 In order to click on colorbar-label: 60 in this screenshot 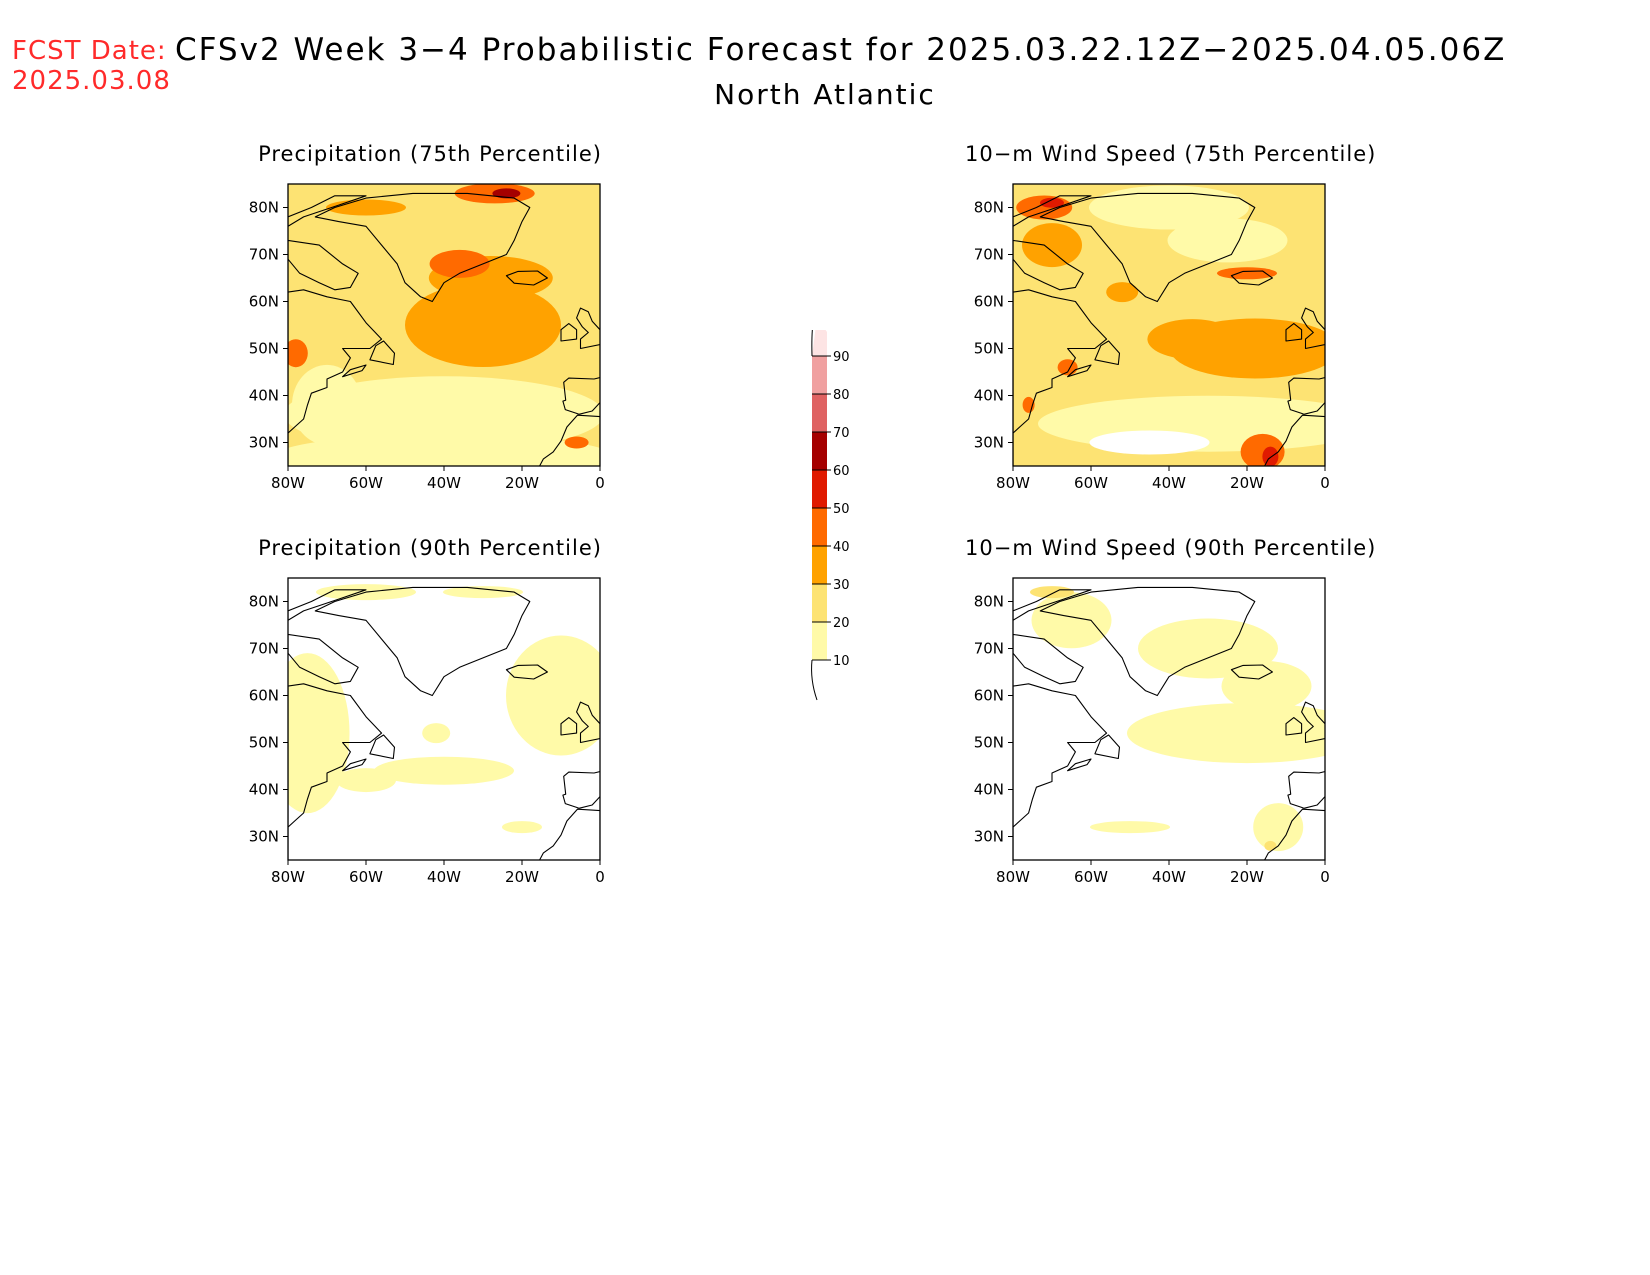, I will do `click(841, 471)`.